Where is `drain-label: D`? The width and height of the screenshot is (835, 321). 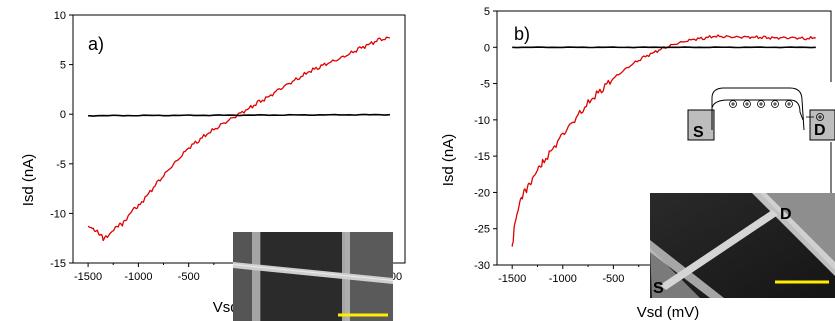
drain-label: D is located at coordinates (820, 130).